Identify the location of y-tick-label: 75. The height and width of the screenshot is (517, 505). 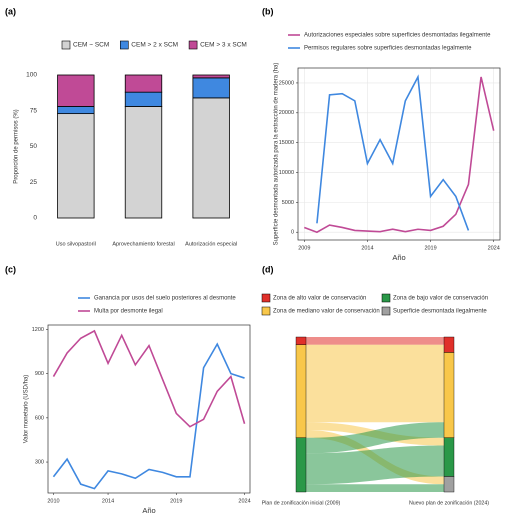
(34, 110).